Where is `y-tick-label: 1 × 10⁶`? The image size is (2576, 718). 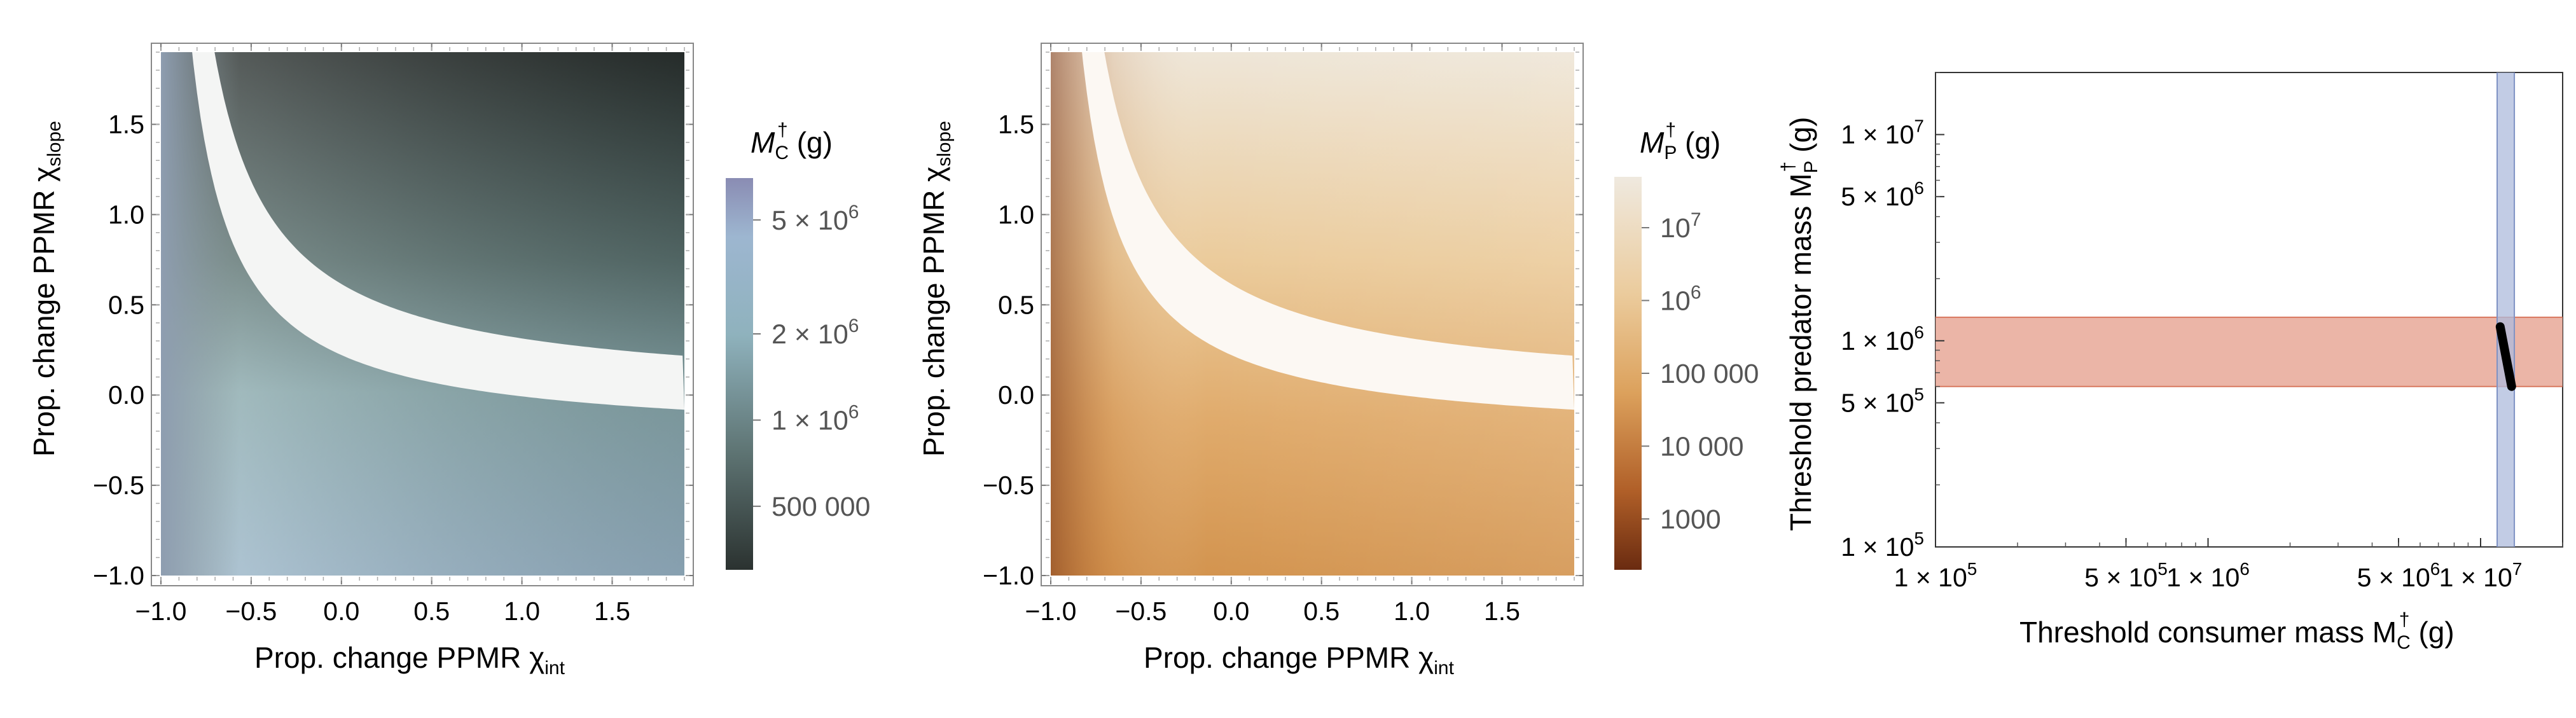
y-tick-label: 1 × 10⁶ is located at coordinates (1882, 339).